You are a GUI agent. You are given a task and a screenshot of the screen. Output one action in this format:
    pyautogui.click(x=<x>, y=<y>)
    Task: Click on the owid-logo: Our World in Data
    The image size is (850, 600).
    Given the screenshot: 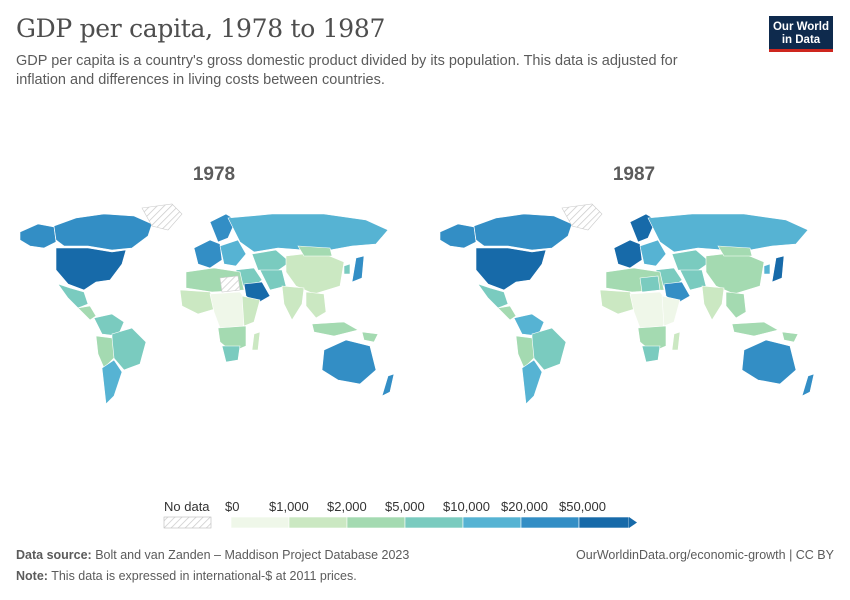 What is the action you would take?
    pyautogui.click(x=801, y=34)
    